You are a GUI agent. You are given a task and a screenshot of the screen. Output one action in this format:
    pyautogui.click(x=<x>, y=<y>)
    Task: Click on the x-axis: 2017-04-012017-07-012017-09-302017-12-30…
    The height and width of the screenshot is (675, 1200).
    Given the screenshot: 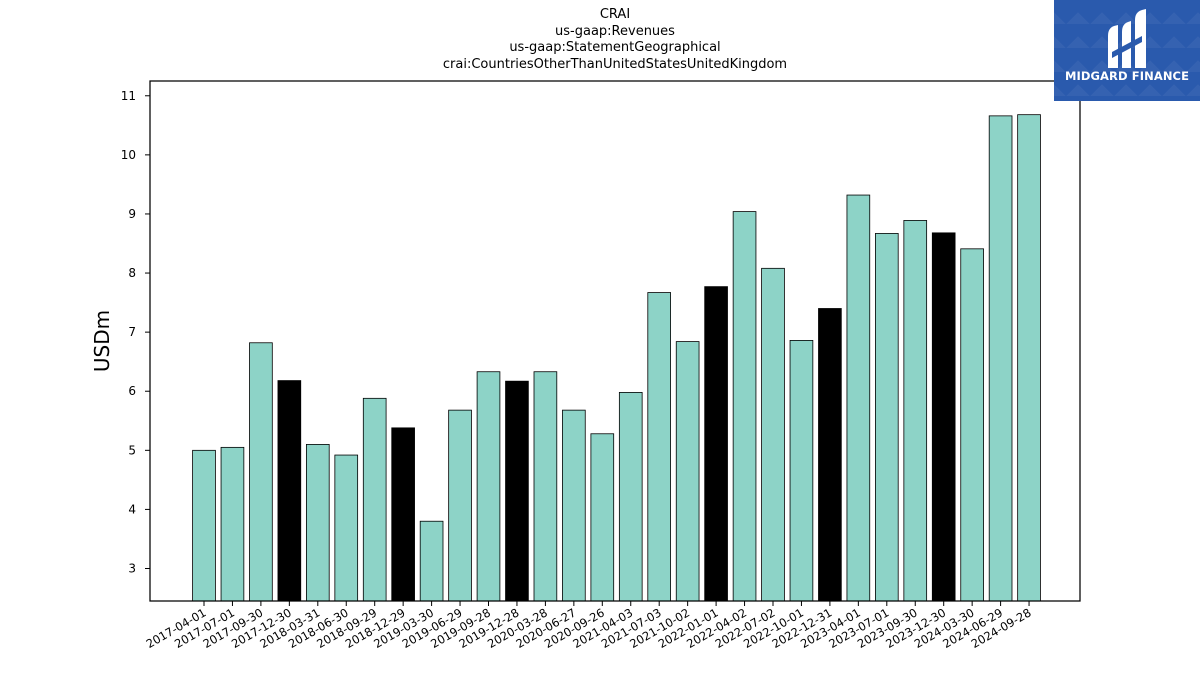 What is the action you would take?
    pyautogui.click(x=589, y=626)
    